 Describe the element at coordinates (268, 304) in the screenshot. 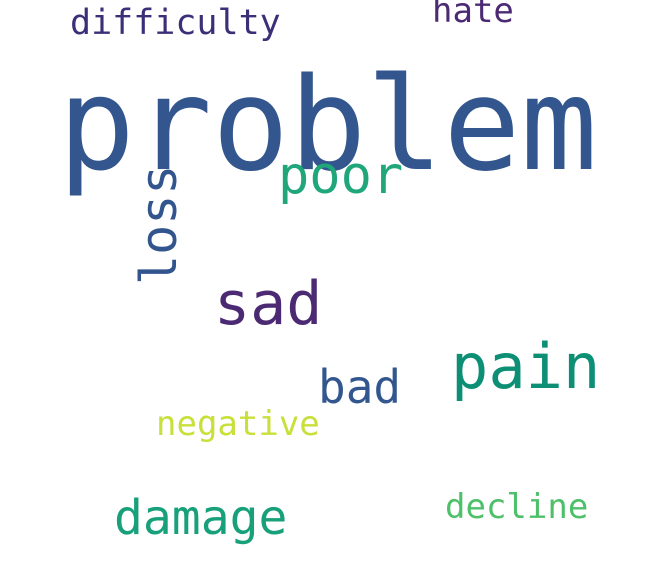

I see `word-sad: sad` at that location.